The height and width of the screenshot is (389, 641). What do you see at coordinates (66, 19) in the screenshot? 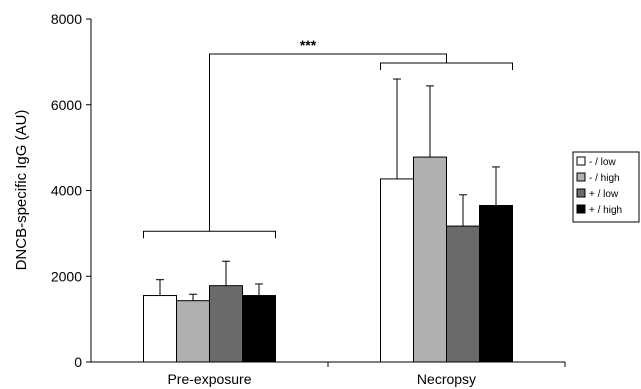
I see `y-tick-label: 8000` at bounding box center [66, 19].